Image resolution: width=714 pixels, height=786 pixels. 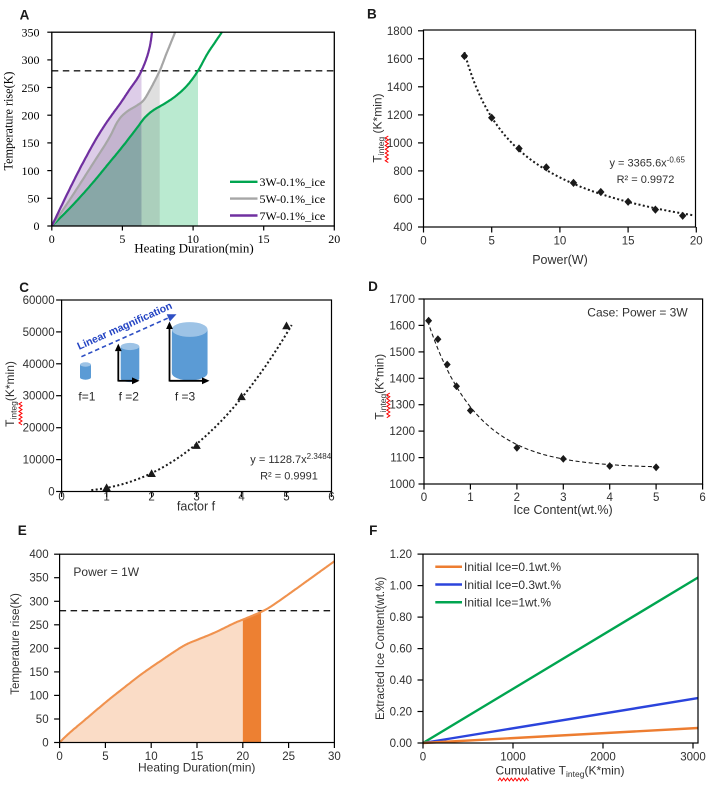 What do you see at coordinates (129, 397) in the screenshot?
I see `svg-text: f =2` at bounding box center [129, 397].